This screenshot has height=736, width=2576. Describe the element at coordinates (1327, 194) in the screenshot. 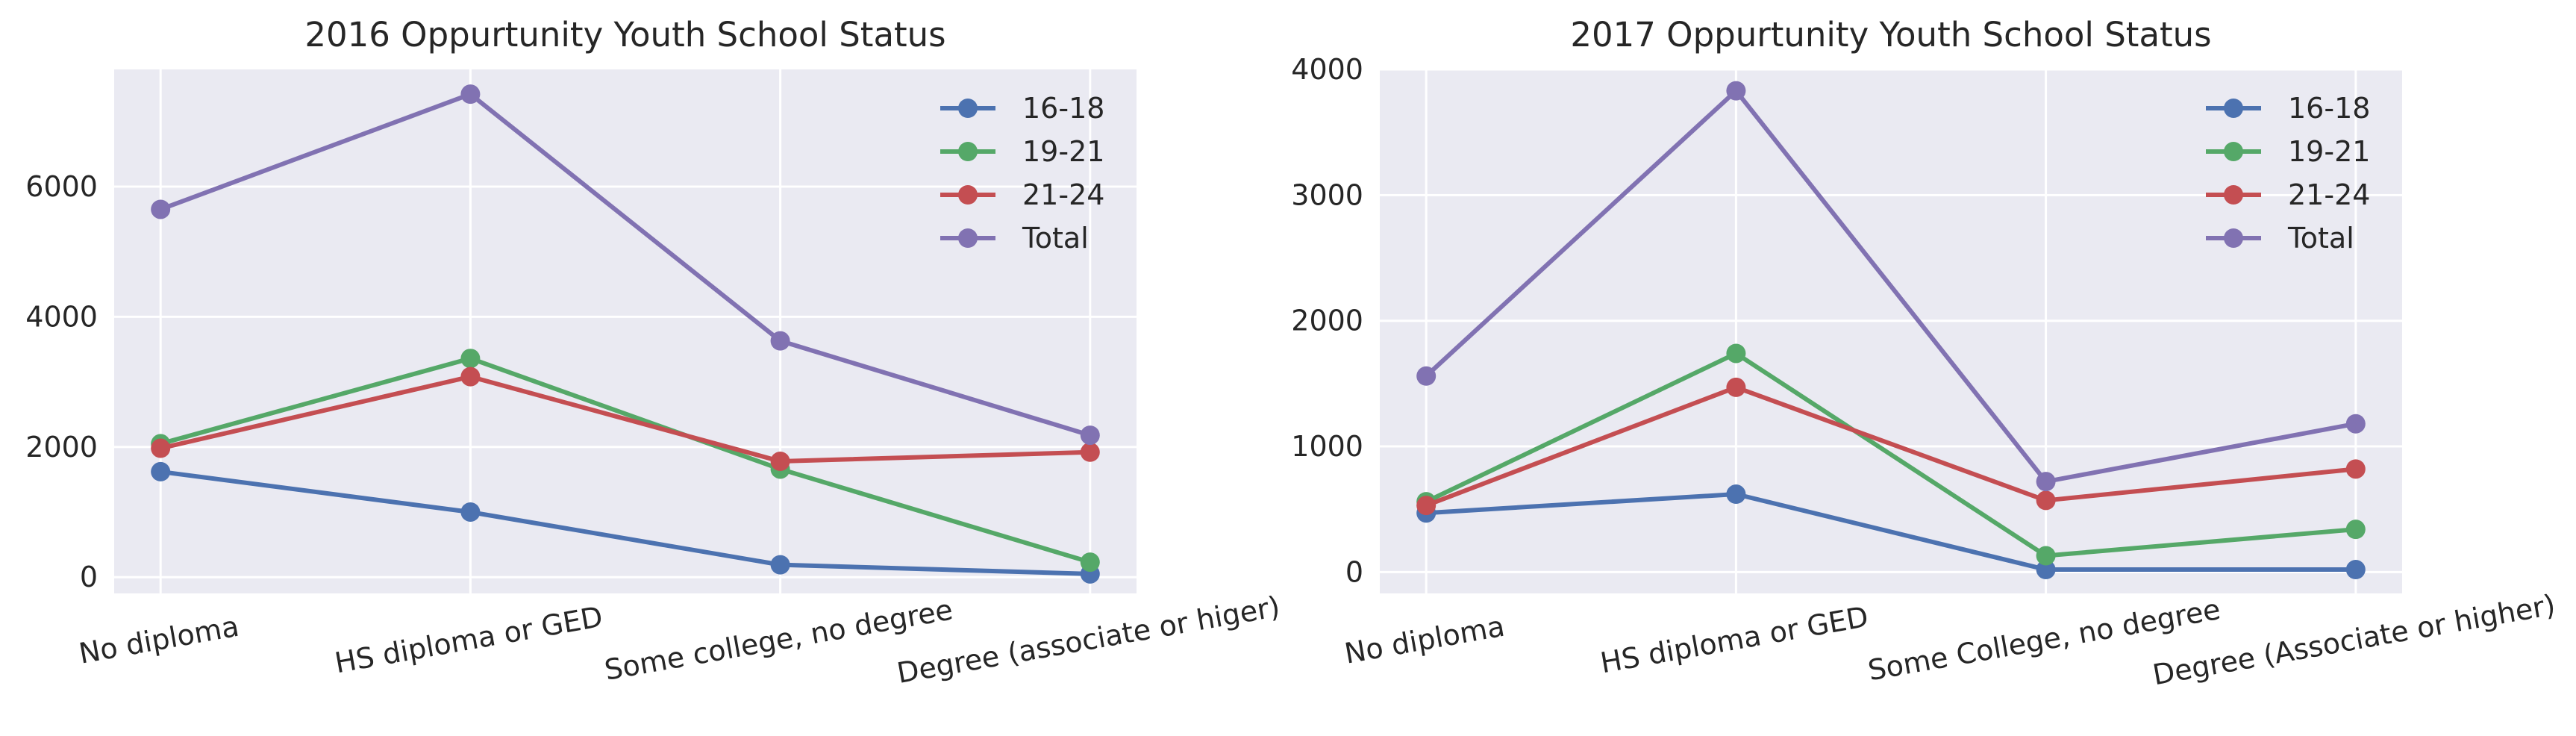

I see `y-tick-label: 3000` at that location.